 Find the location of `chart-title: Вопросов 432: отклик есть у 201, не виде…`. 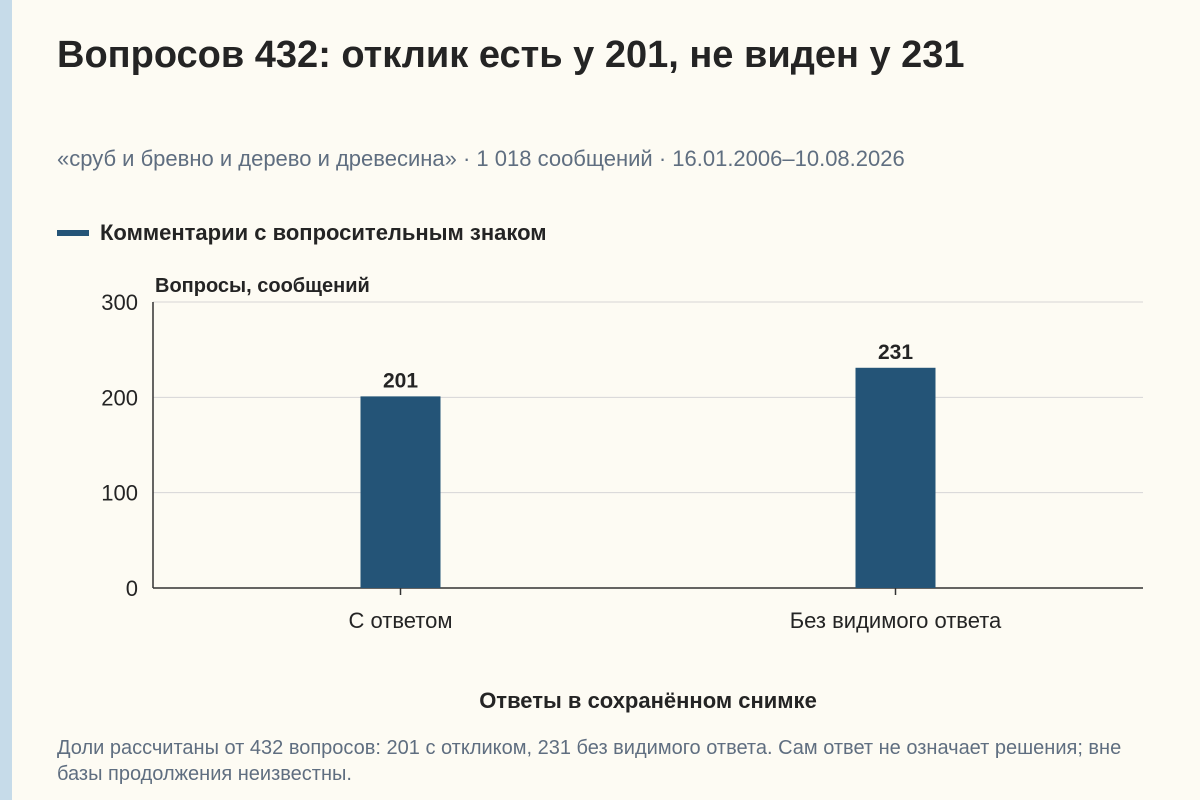

chart-title: Вопросов 432: отклик есть у 201, не виде… is located at coordinates (511, 55).